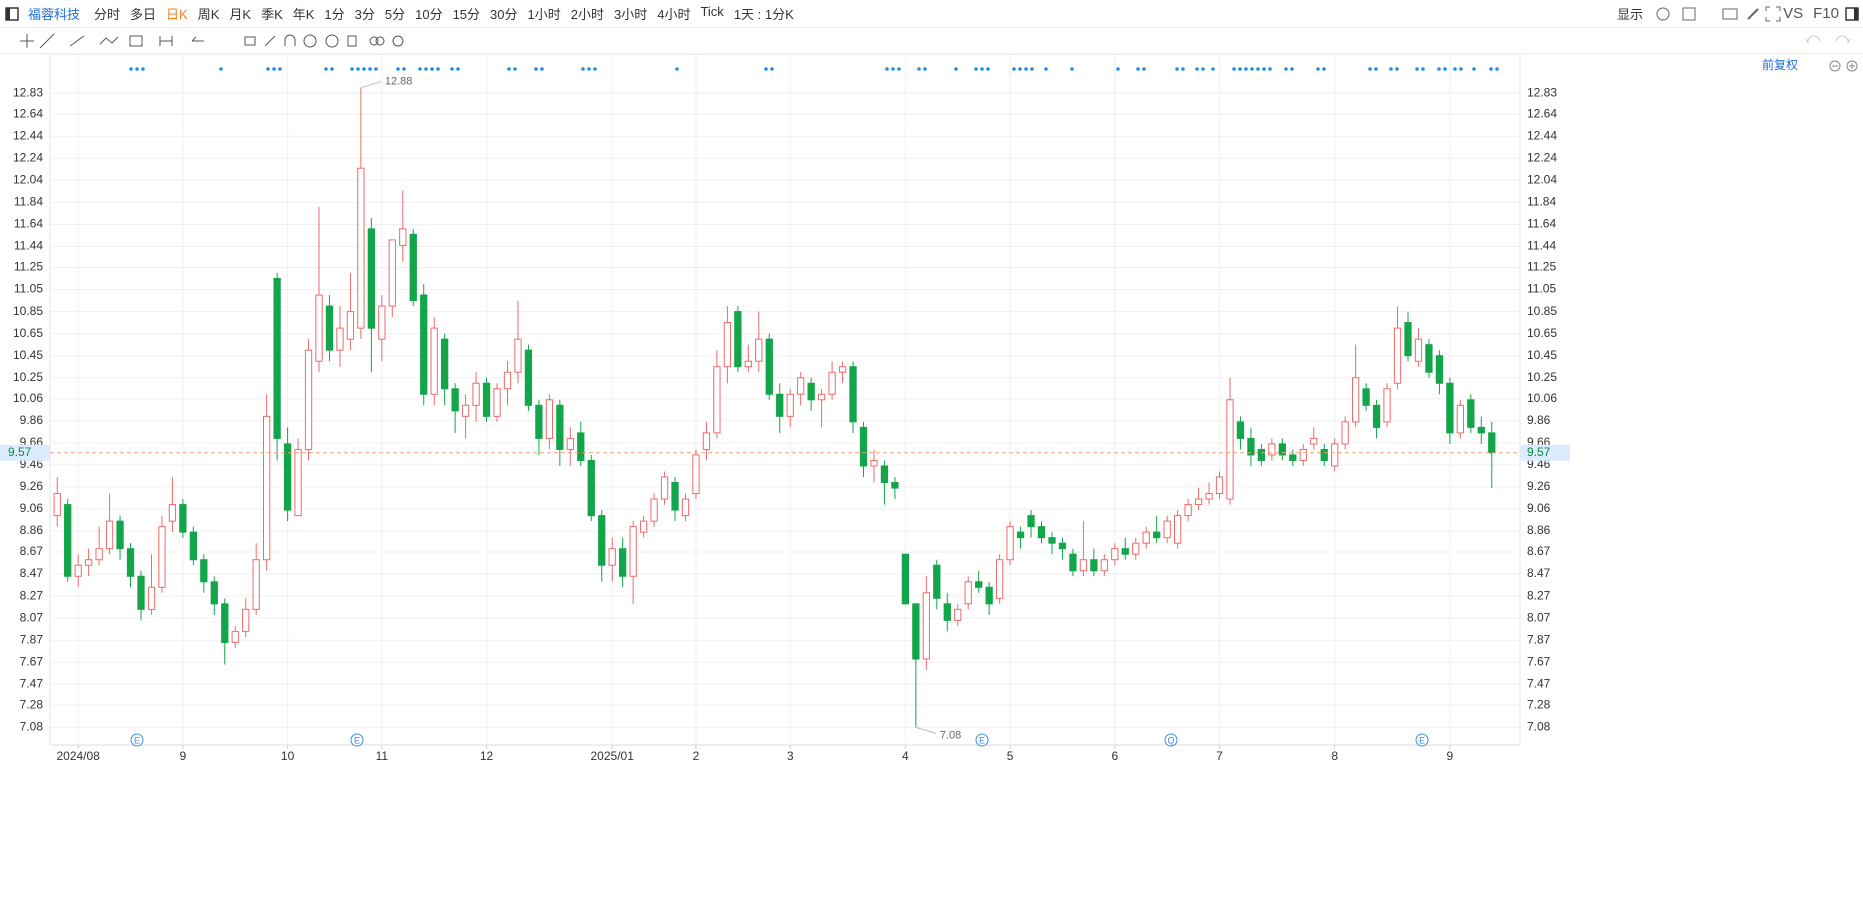 The height and width of the screenshot is (915, 1863). What do you see at coordinates (177, 14) in the screenshot?
I see `period-tab: 日K` at bounding box center [177, 14].